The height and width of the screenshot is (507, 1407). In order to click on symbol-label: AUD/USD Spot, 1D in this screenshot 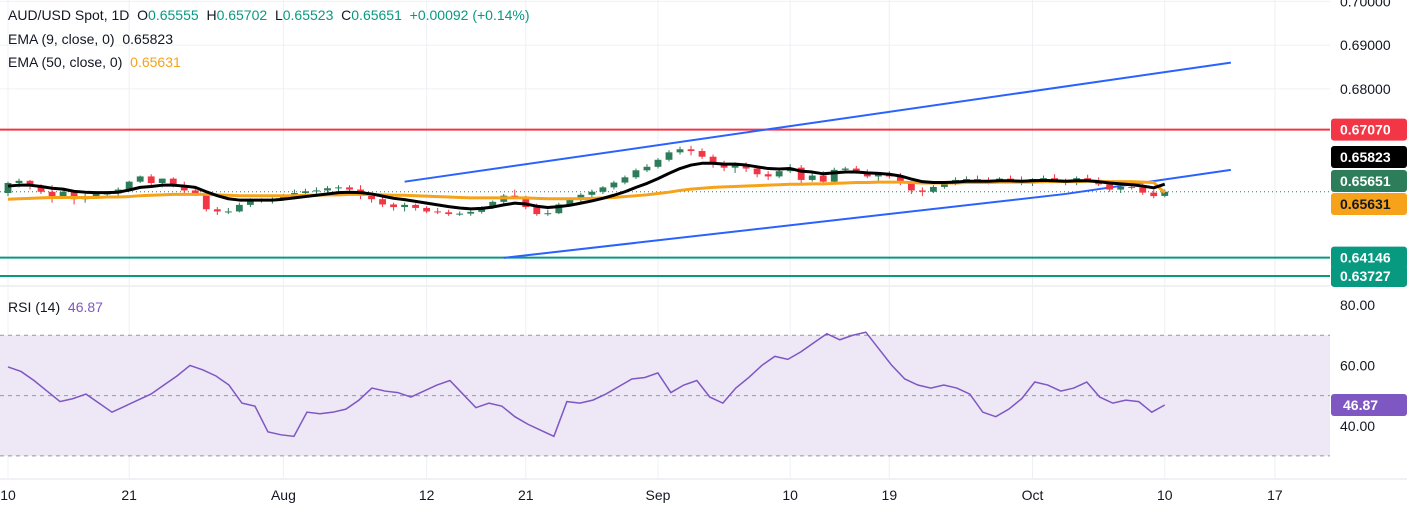, I will do `click(69, 15)`.